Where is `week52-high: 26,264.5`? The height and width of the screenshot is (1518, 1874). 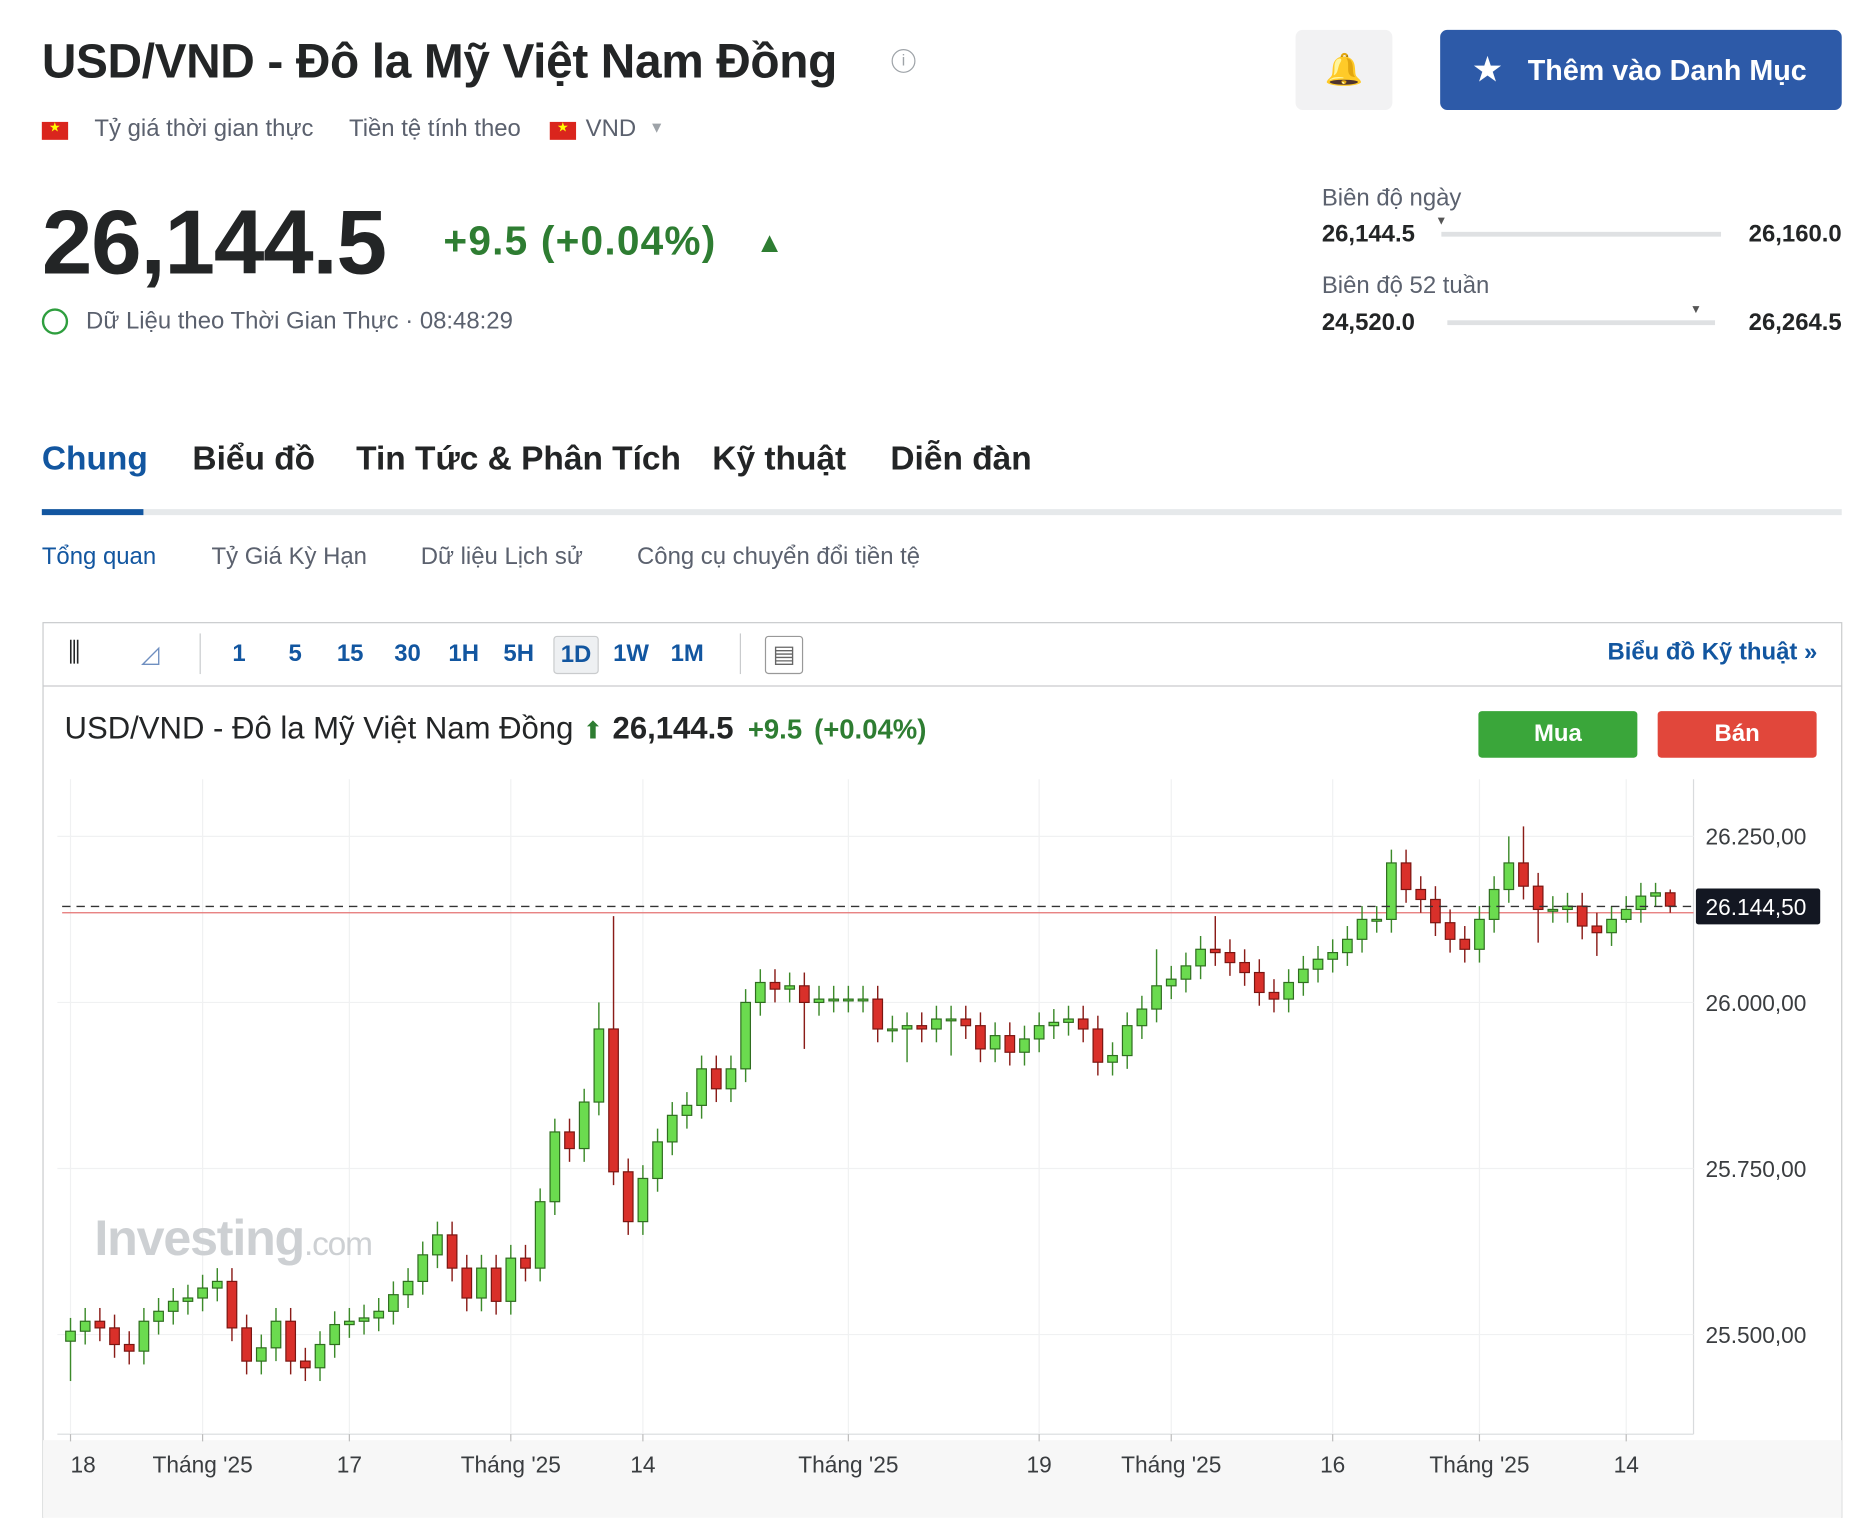 week52-high: 26,264.5 is located at coordinates (1795, 322).